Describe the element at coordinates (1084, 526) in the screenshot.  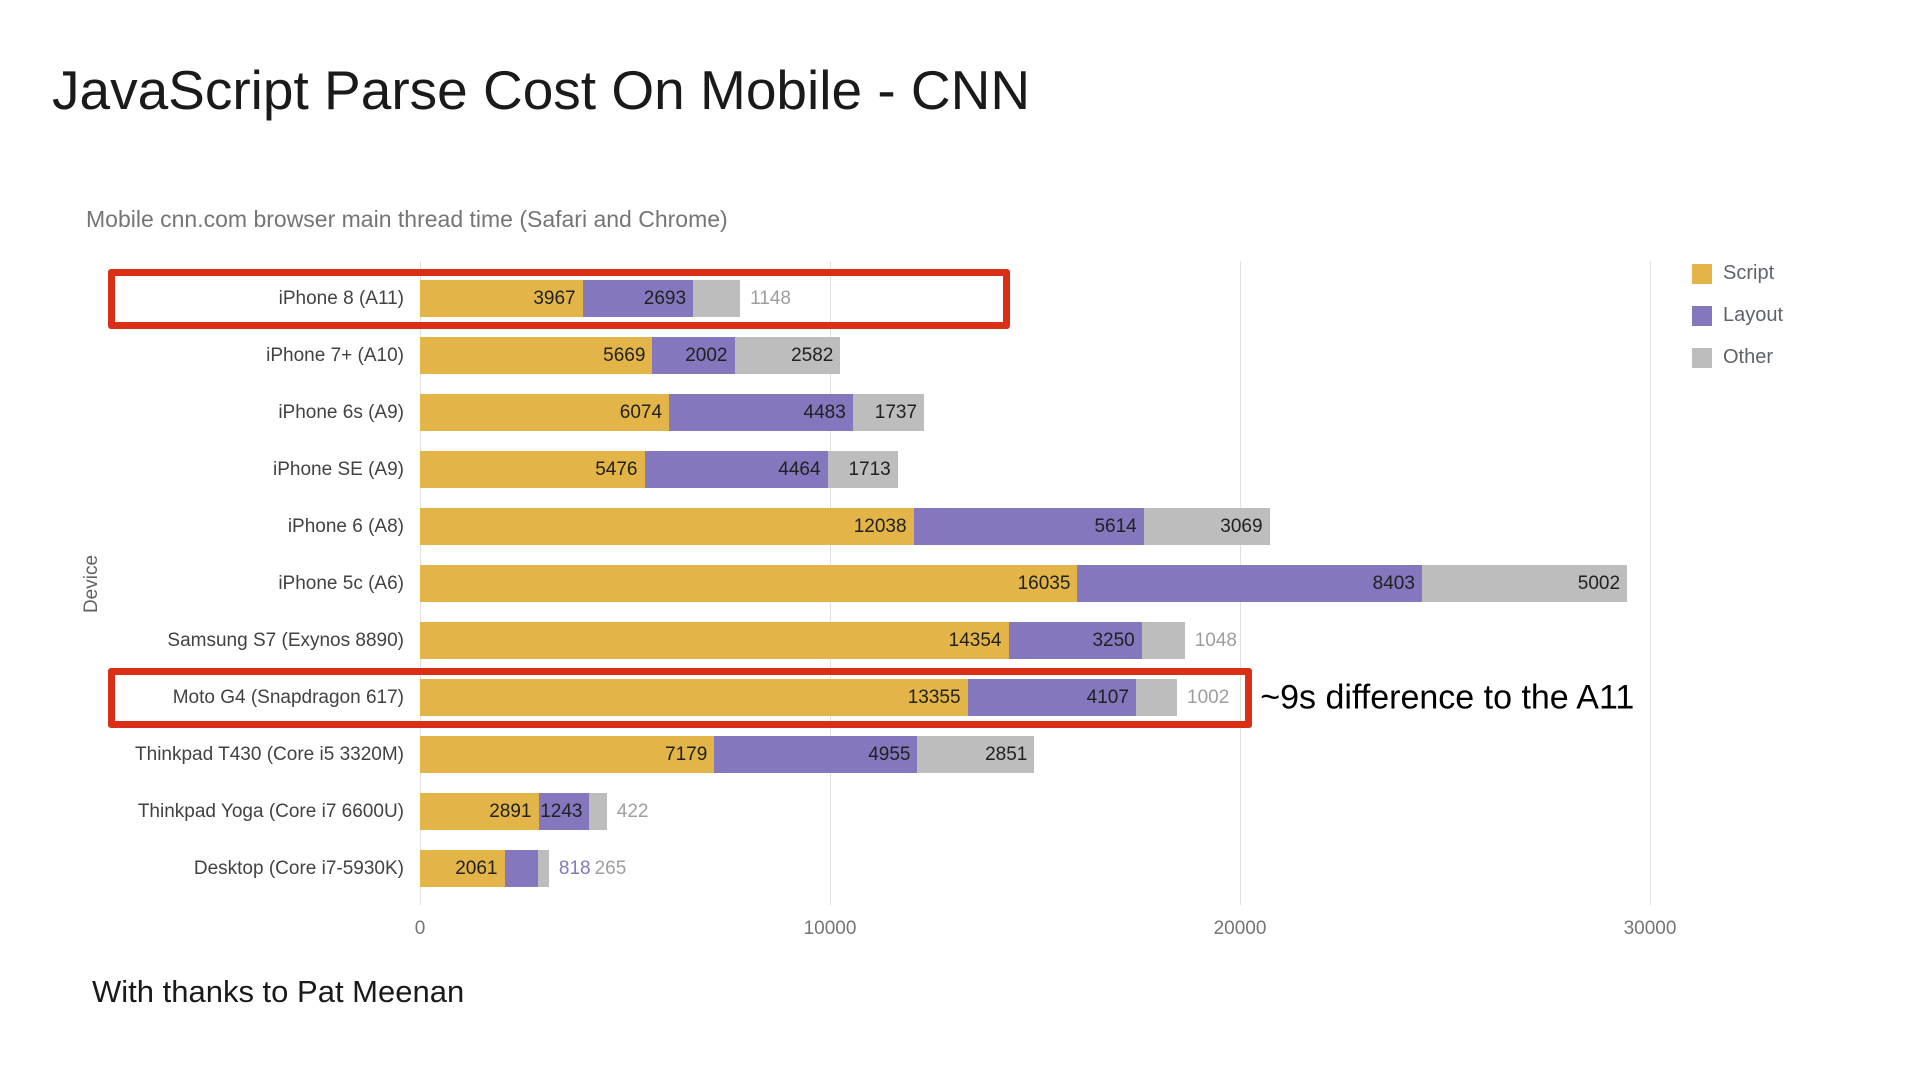
I see `table-row: iPhone 6 (A8) 12038 5614 3069` at that location.